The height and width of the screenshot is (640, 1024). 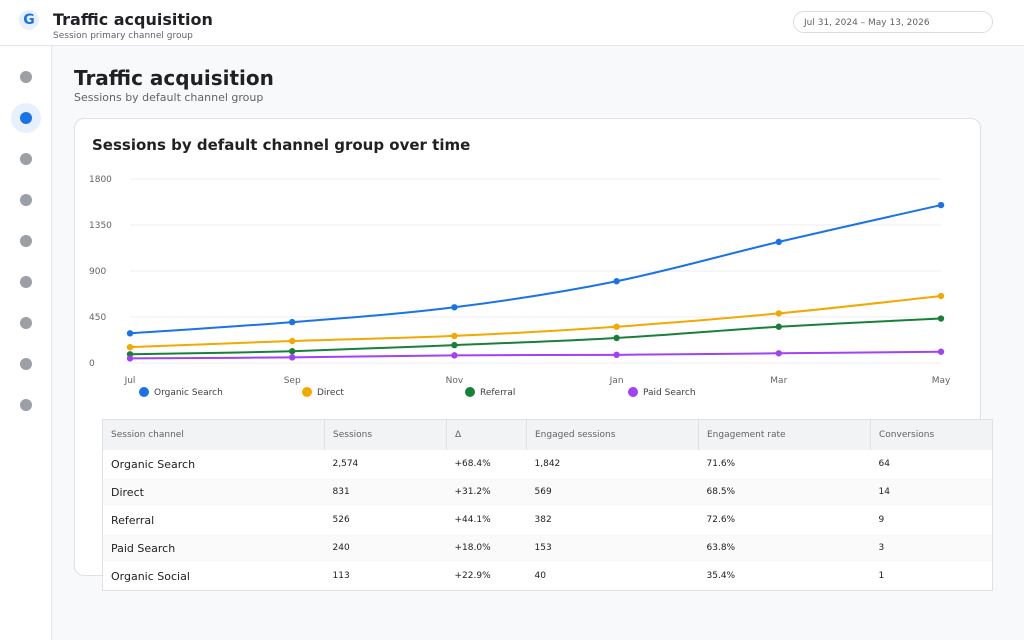 What do you see at coordinates (188, 393) in the screenshot?
I see `legend-label: Organic Search` at bounding box center [188, 393].